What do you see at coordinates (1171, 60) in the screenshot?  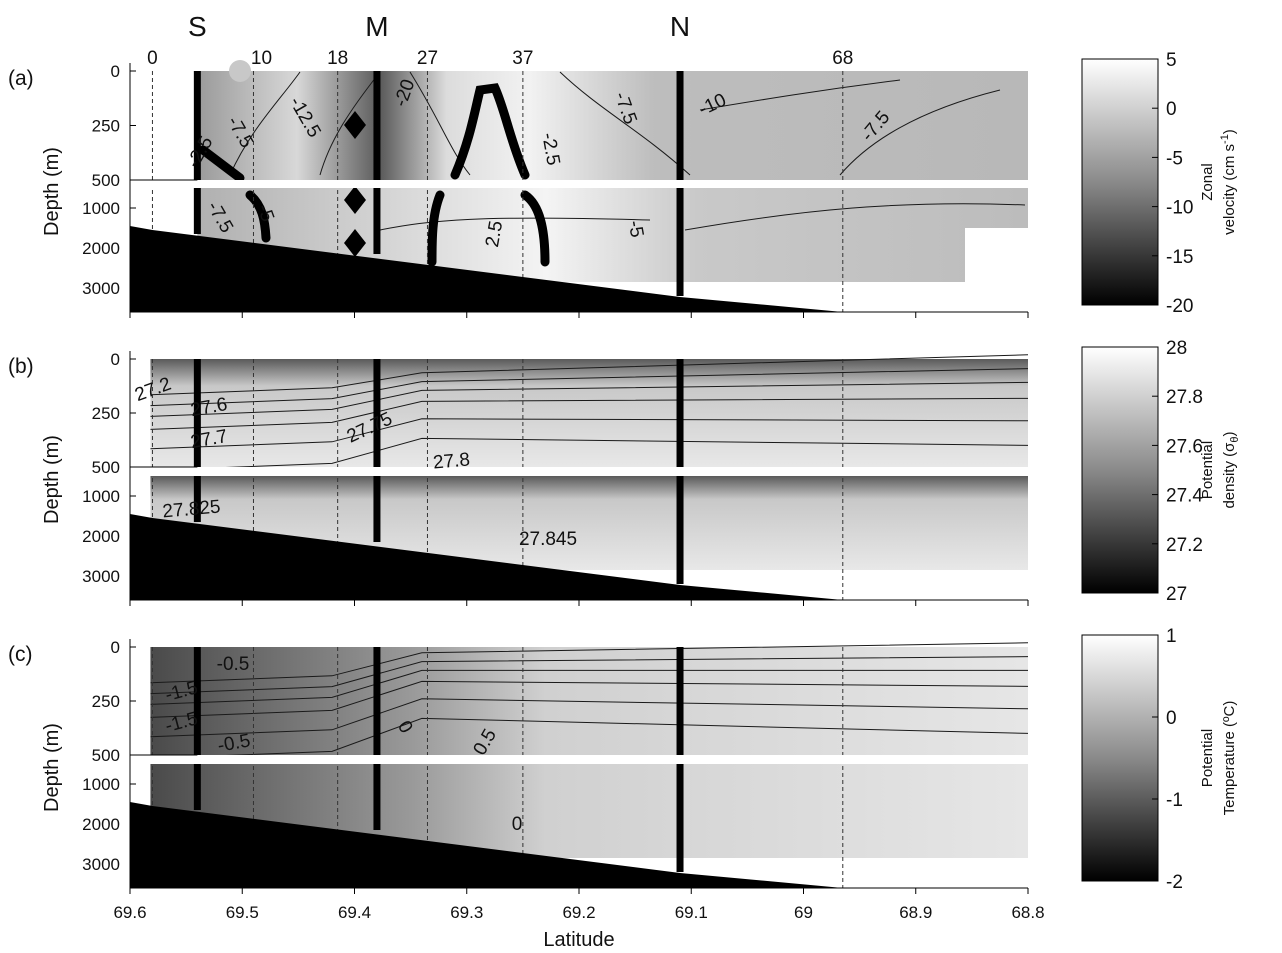 I see `colorbar-tick-label: 5` at bounding box center [1171, 60].